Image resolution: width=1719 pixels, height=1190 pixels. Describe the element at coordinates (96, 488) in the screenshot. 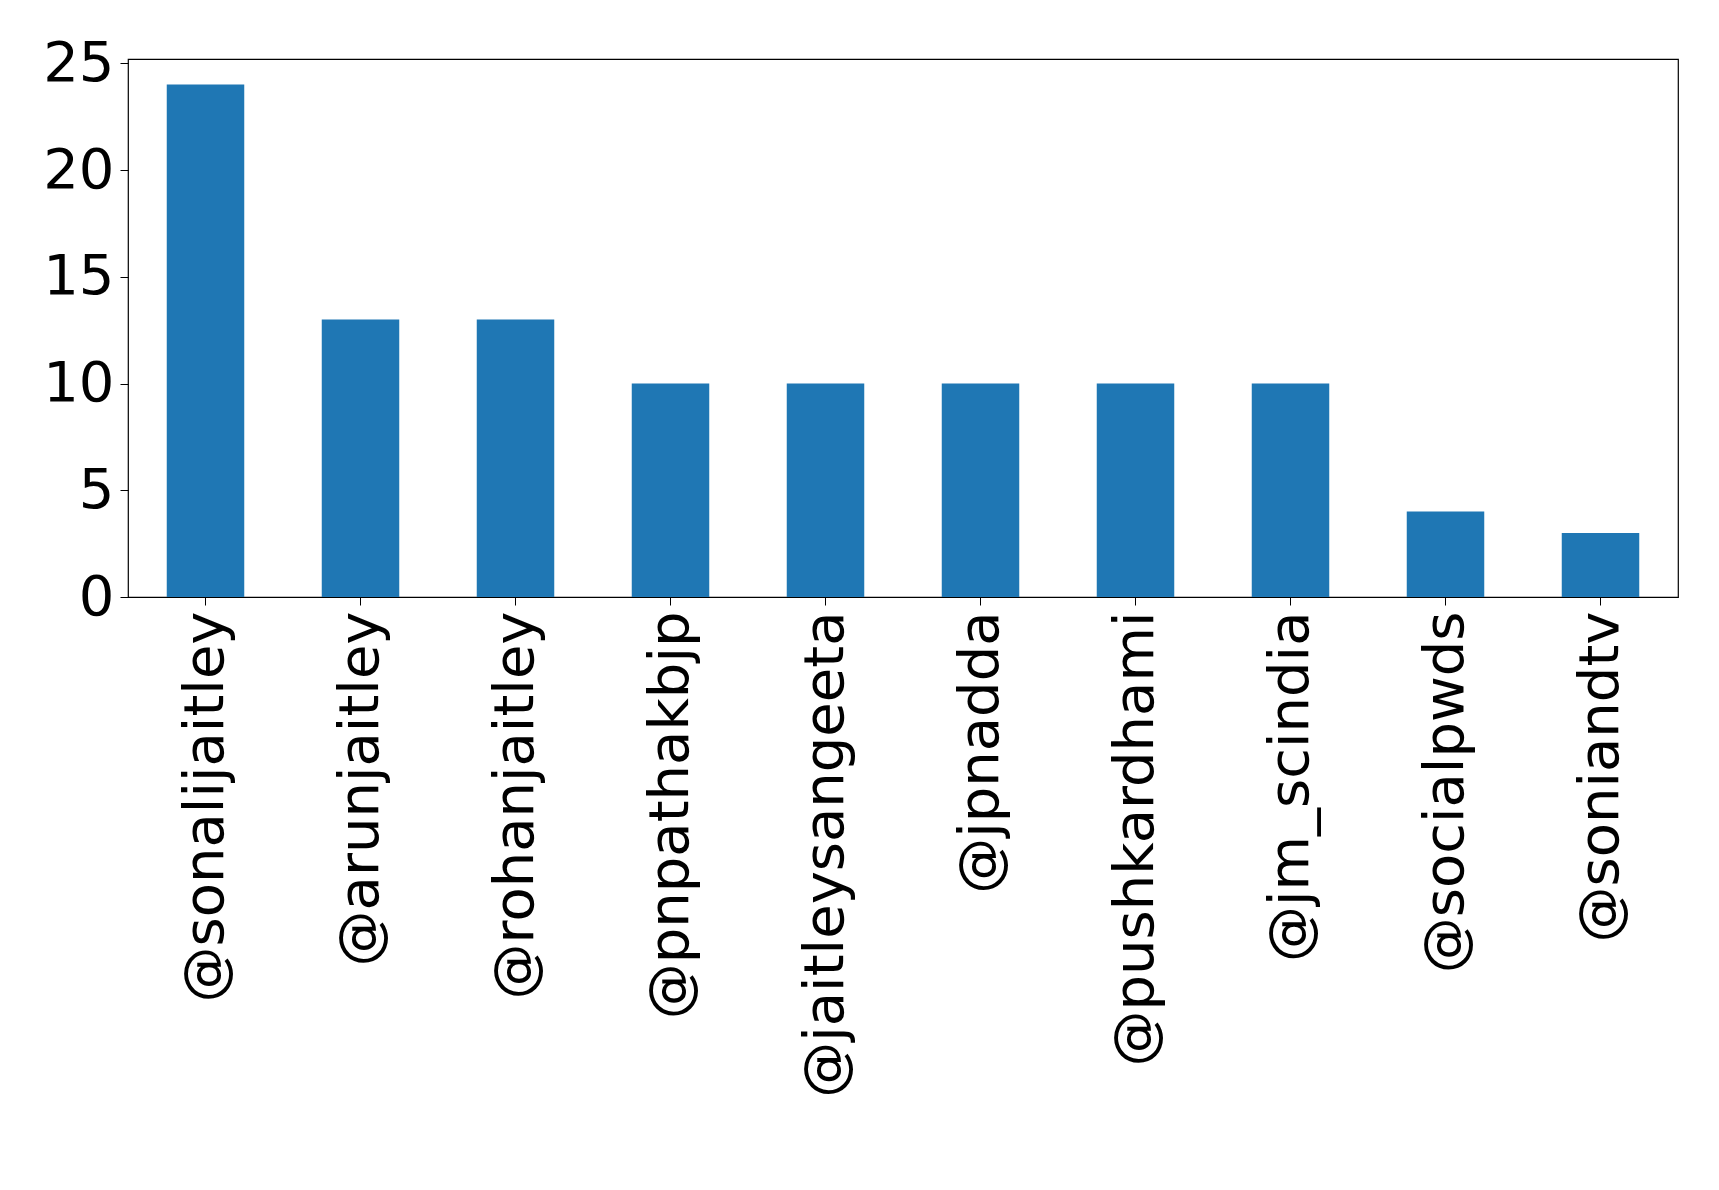

I see `y-tick-label: 5` at that location.